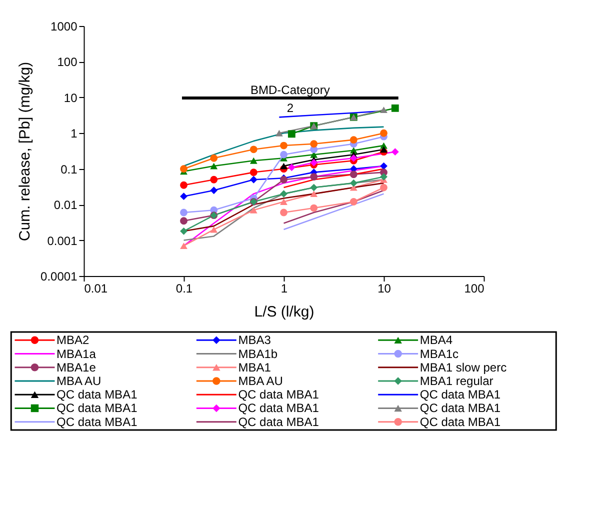 Image resolution: width=612 pixels, height=523 pixels. What do you see at coordinates (73, 340) in the screenshot?
I see `legend-label: MBA2` at bounding box center [73, 340].